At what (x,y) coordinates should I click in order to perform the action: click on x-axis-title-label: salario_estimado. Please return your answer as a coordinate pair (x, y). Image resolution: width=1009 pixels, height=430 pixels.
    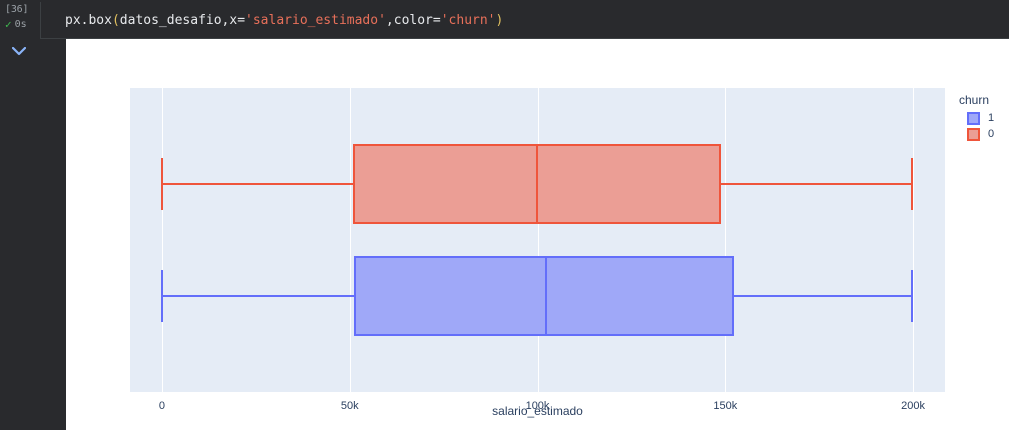
    Looking at the image, I should click on (537, 411).